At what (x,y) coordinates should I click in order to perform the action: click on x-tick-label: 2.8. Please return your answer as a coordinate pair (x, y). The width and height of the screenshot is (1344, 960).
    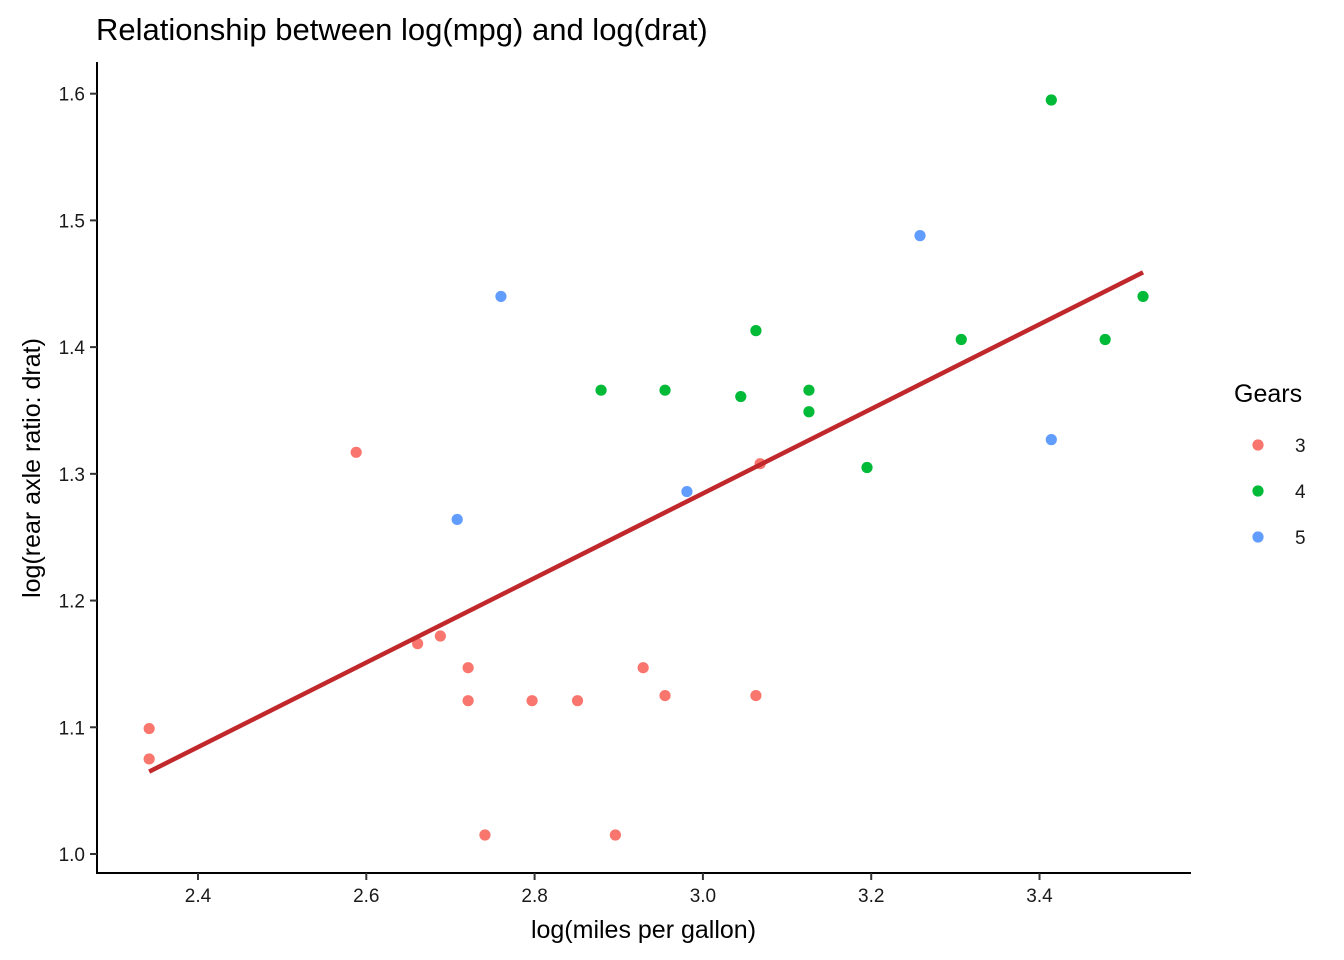
    Looking at the image, I should click on (534, 896).